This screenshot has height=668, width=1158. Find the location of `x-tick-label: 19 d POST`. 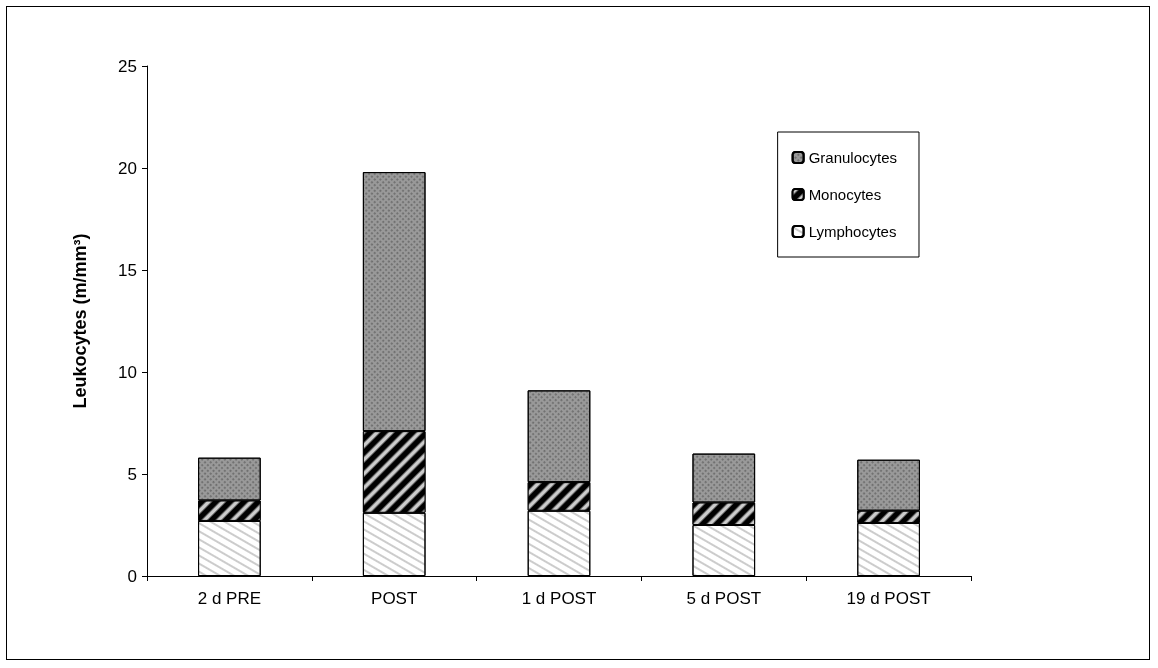

x-tick-label: 19 d POST is located at coordinates (888, 598).